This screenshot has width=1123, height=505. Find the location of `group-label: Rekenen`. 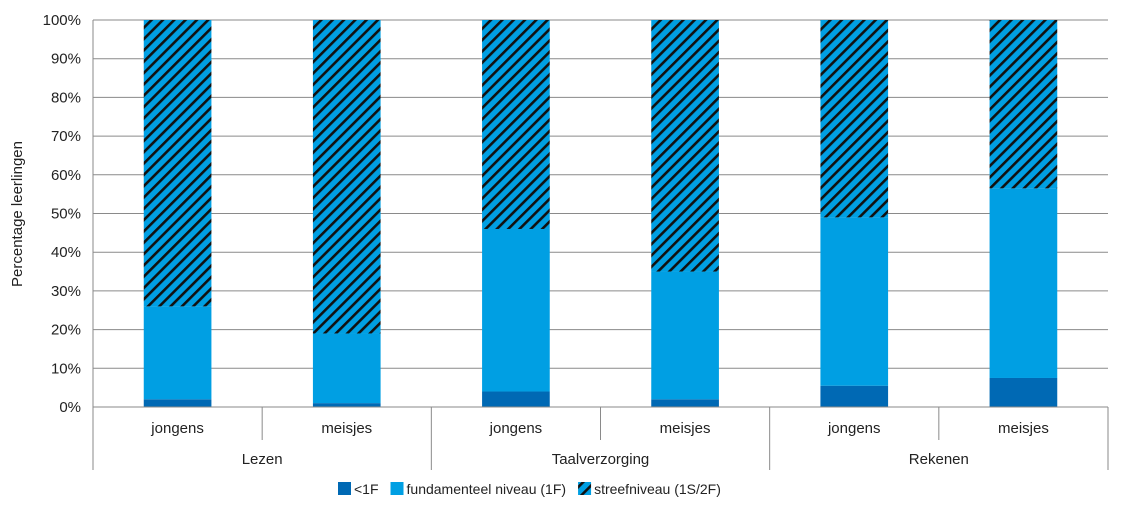

group-label: Rekenen is located at coordinates (939, 459).